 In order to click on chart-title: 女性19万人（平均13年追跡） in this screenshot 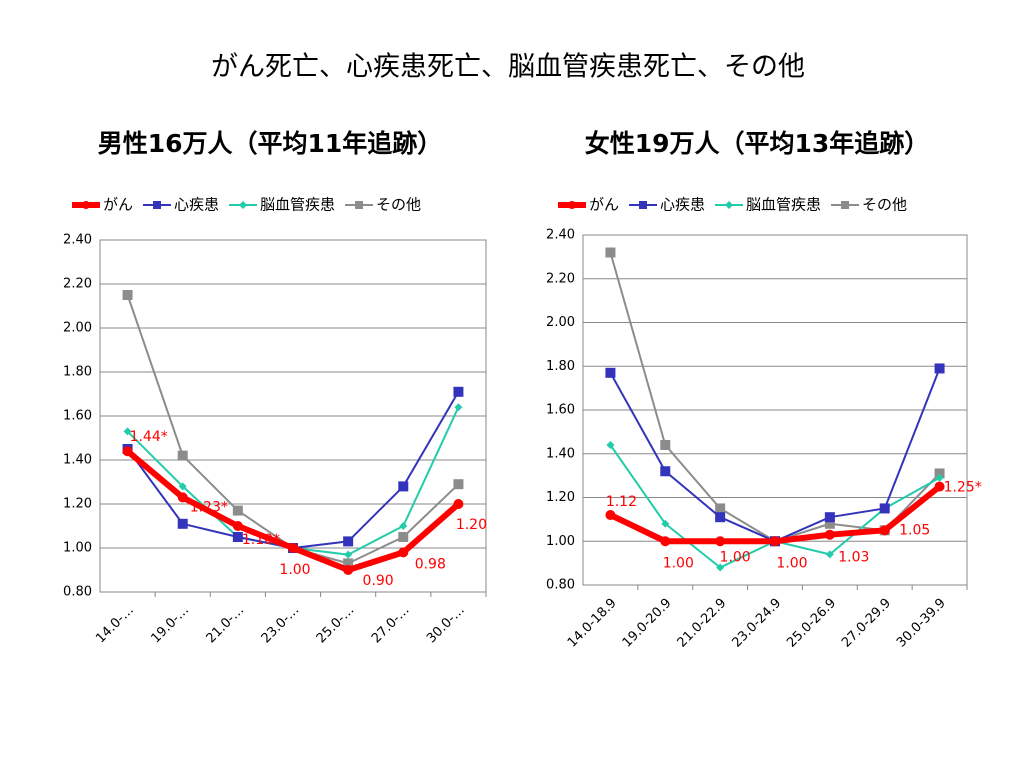, I will do `click(757, 143)`.